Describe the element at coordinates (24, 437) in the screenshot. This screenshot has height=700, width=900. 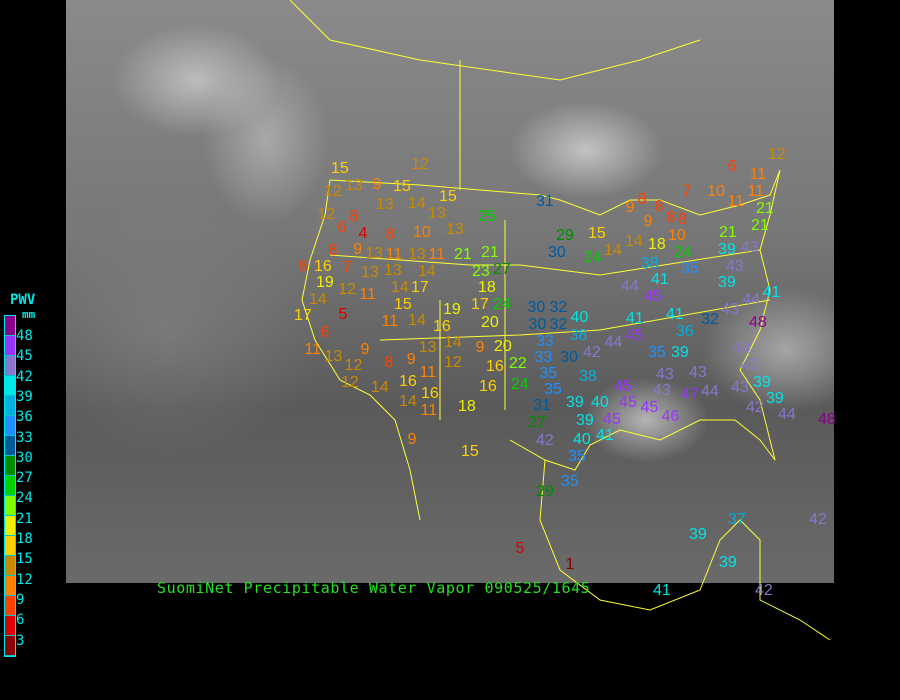
I see `legend-label: 33` at that location.